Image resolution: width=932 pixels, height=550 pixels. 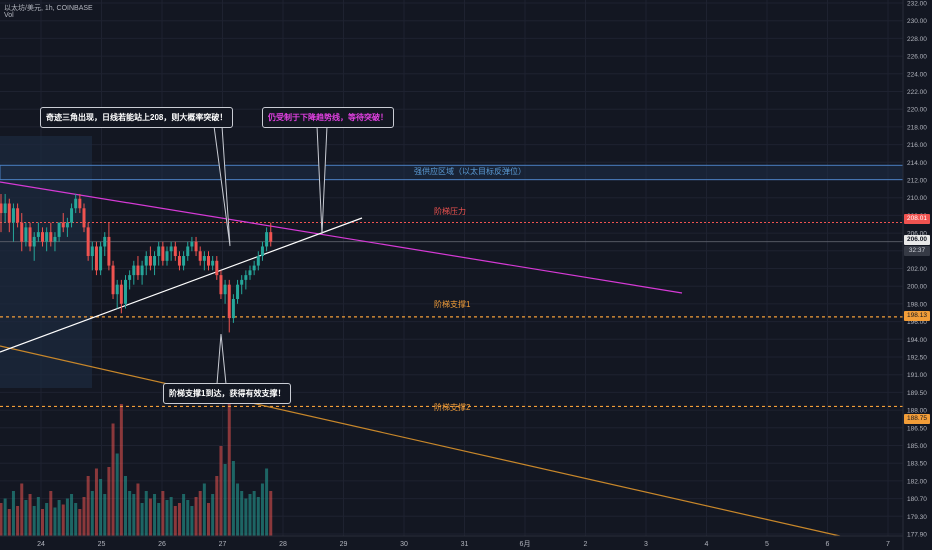 I want to click on time-tick-label: 6月, so click(x=525, y=544).